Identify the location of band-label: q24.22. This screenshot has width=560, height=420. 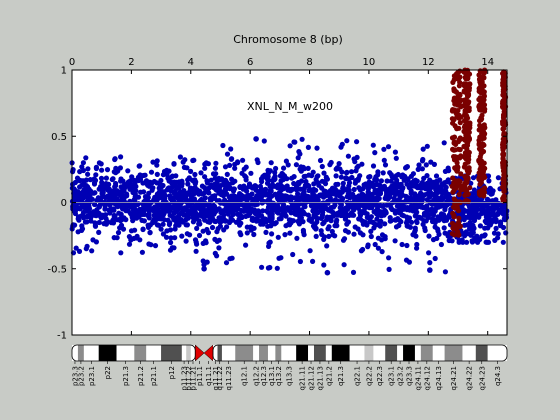
(470, 378).